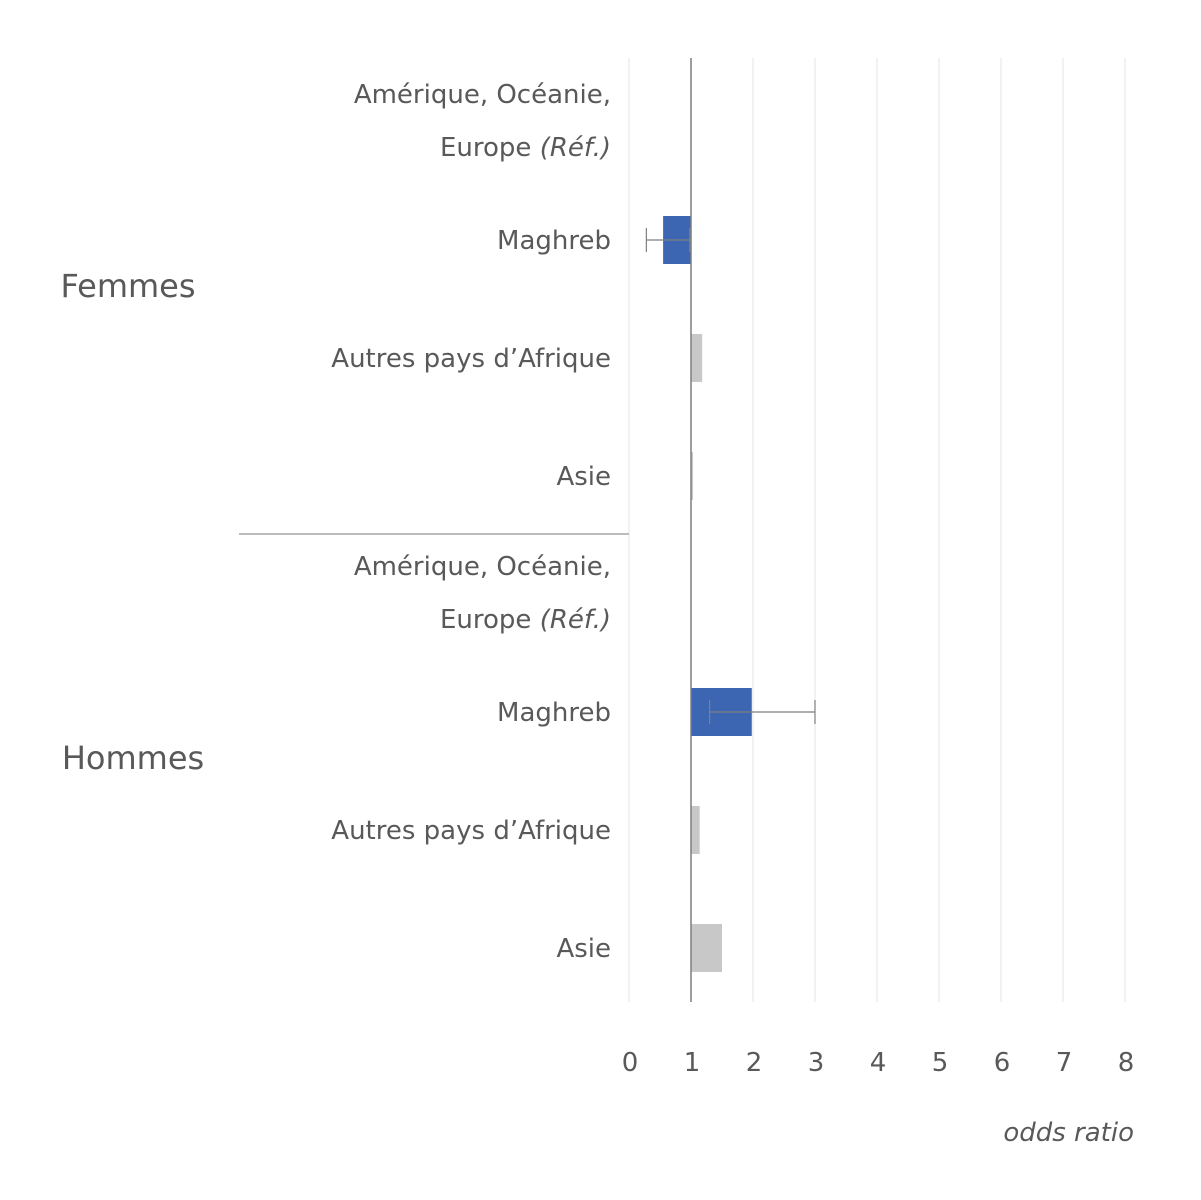 The height and width of the screenshot is (1200, 1201). What do you see at coordinates (583, 477) in the screenshot?
I see `category-label-femmes-3: Asie` at bounding box center [583, 477].